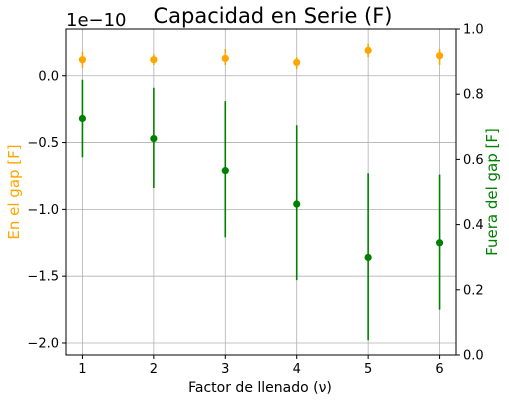  What do you see at coordinates (473, 30) in the screenshot?
I see `right-y-tick-label: 1.0` at bounding box center [473, 30].